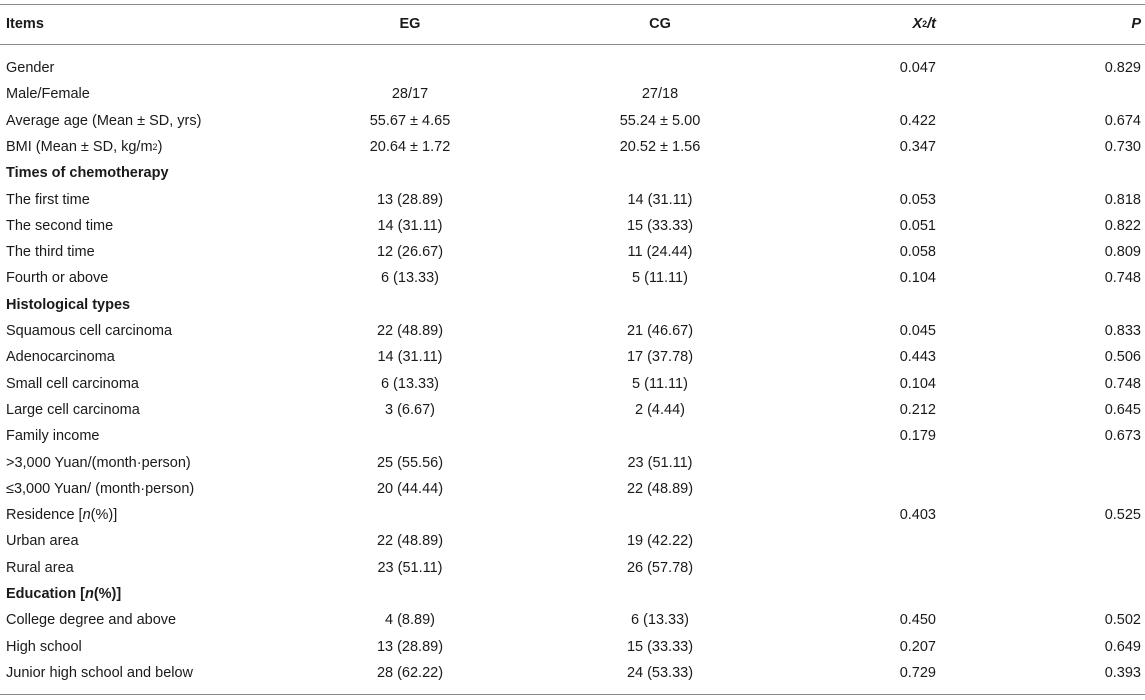  What do you see at coordinates (410, 620) in the screenshot?
I see `eg-value: 4 (8.89)` at bounding box center [410, 620].